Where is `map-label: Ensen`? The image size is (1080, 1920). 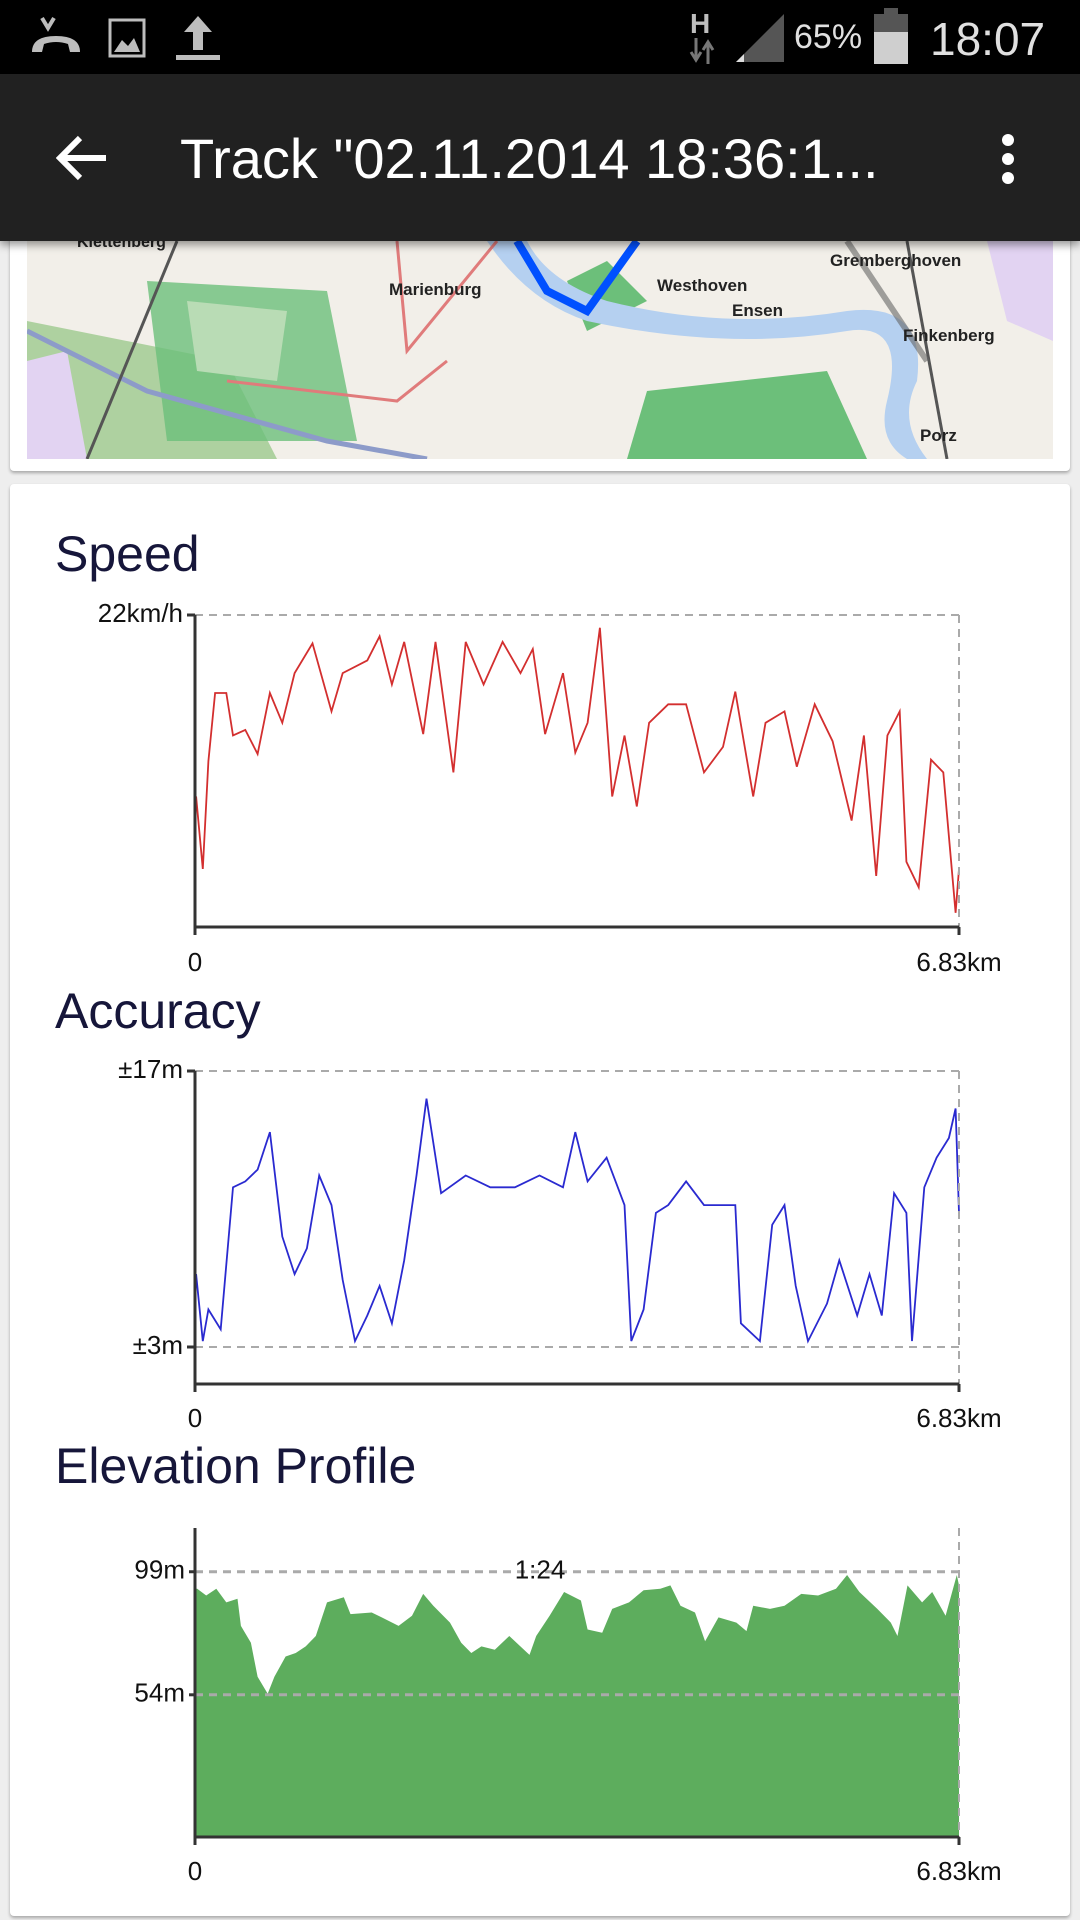 map-label: Ensen is located at coordinates (757, 310).